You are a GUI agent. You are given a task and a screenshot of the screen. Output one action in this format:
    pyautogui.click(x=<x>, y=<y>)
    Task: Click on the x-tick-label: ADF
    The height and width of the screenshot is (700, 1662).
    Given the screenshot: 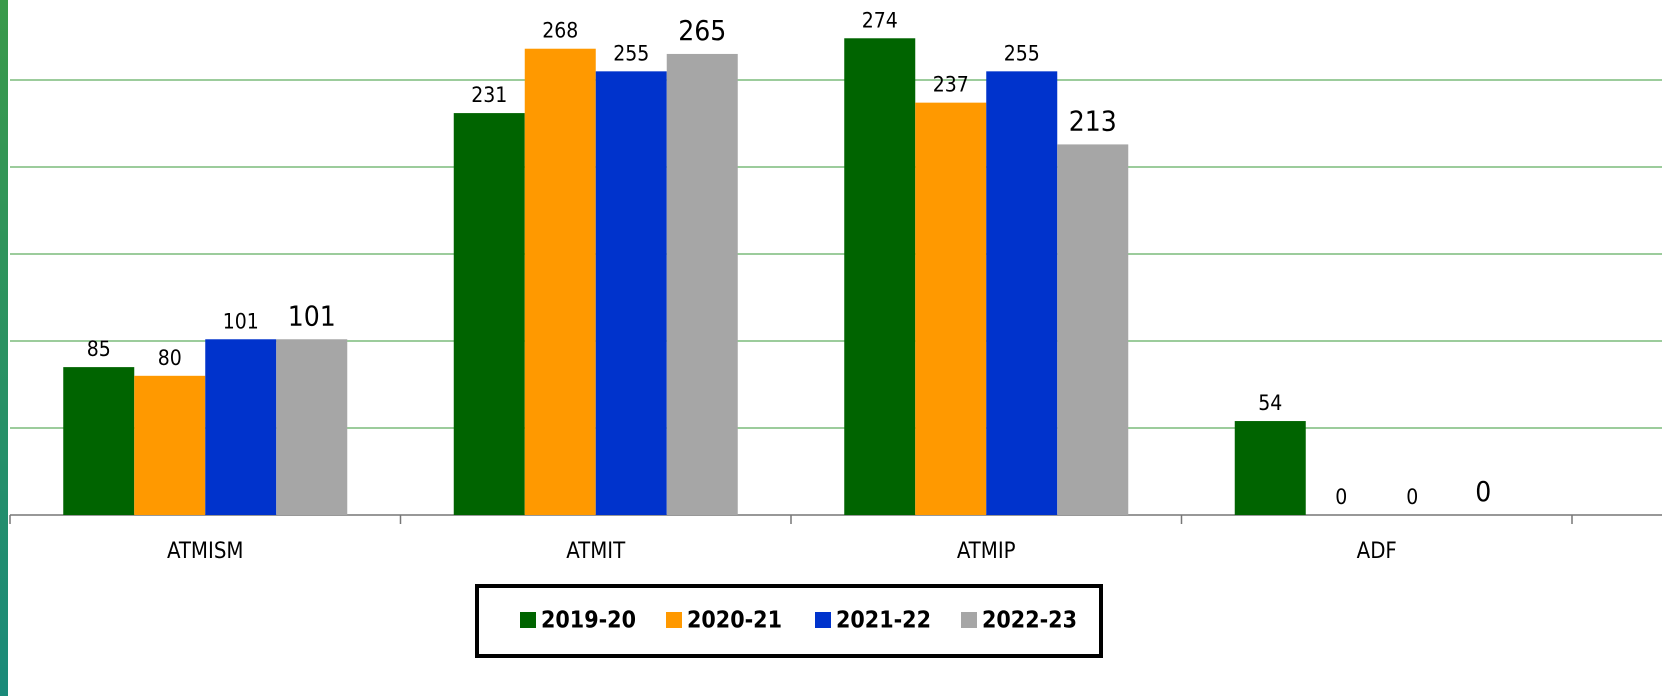 What is the action you would take?
    pyautogui.click(x=1377, y=551)
    